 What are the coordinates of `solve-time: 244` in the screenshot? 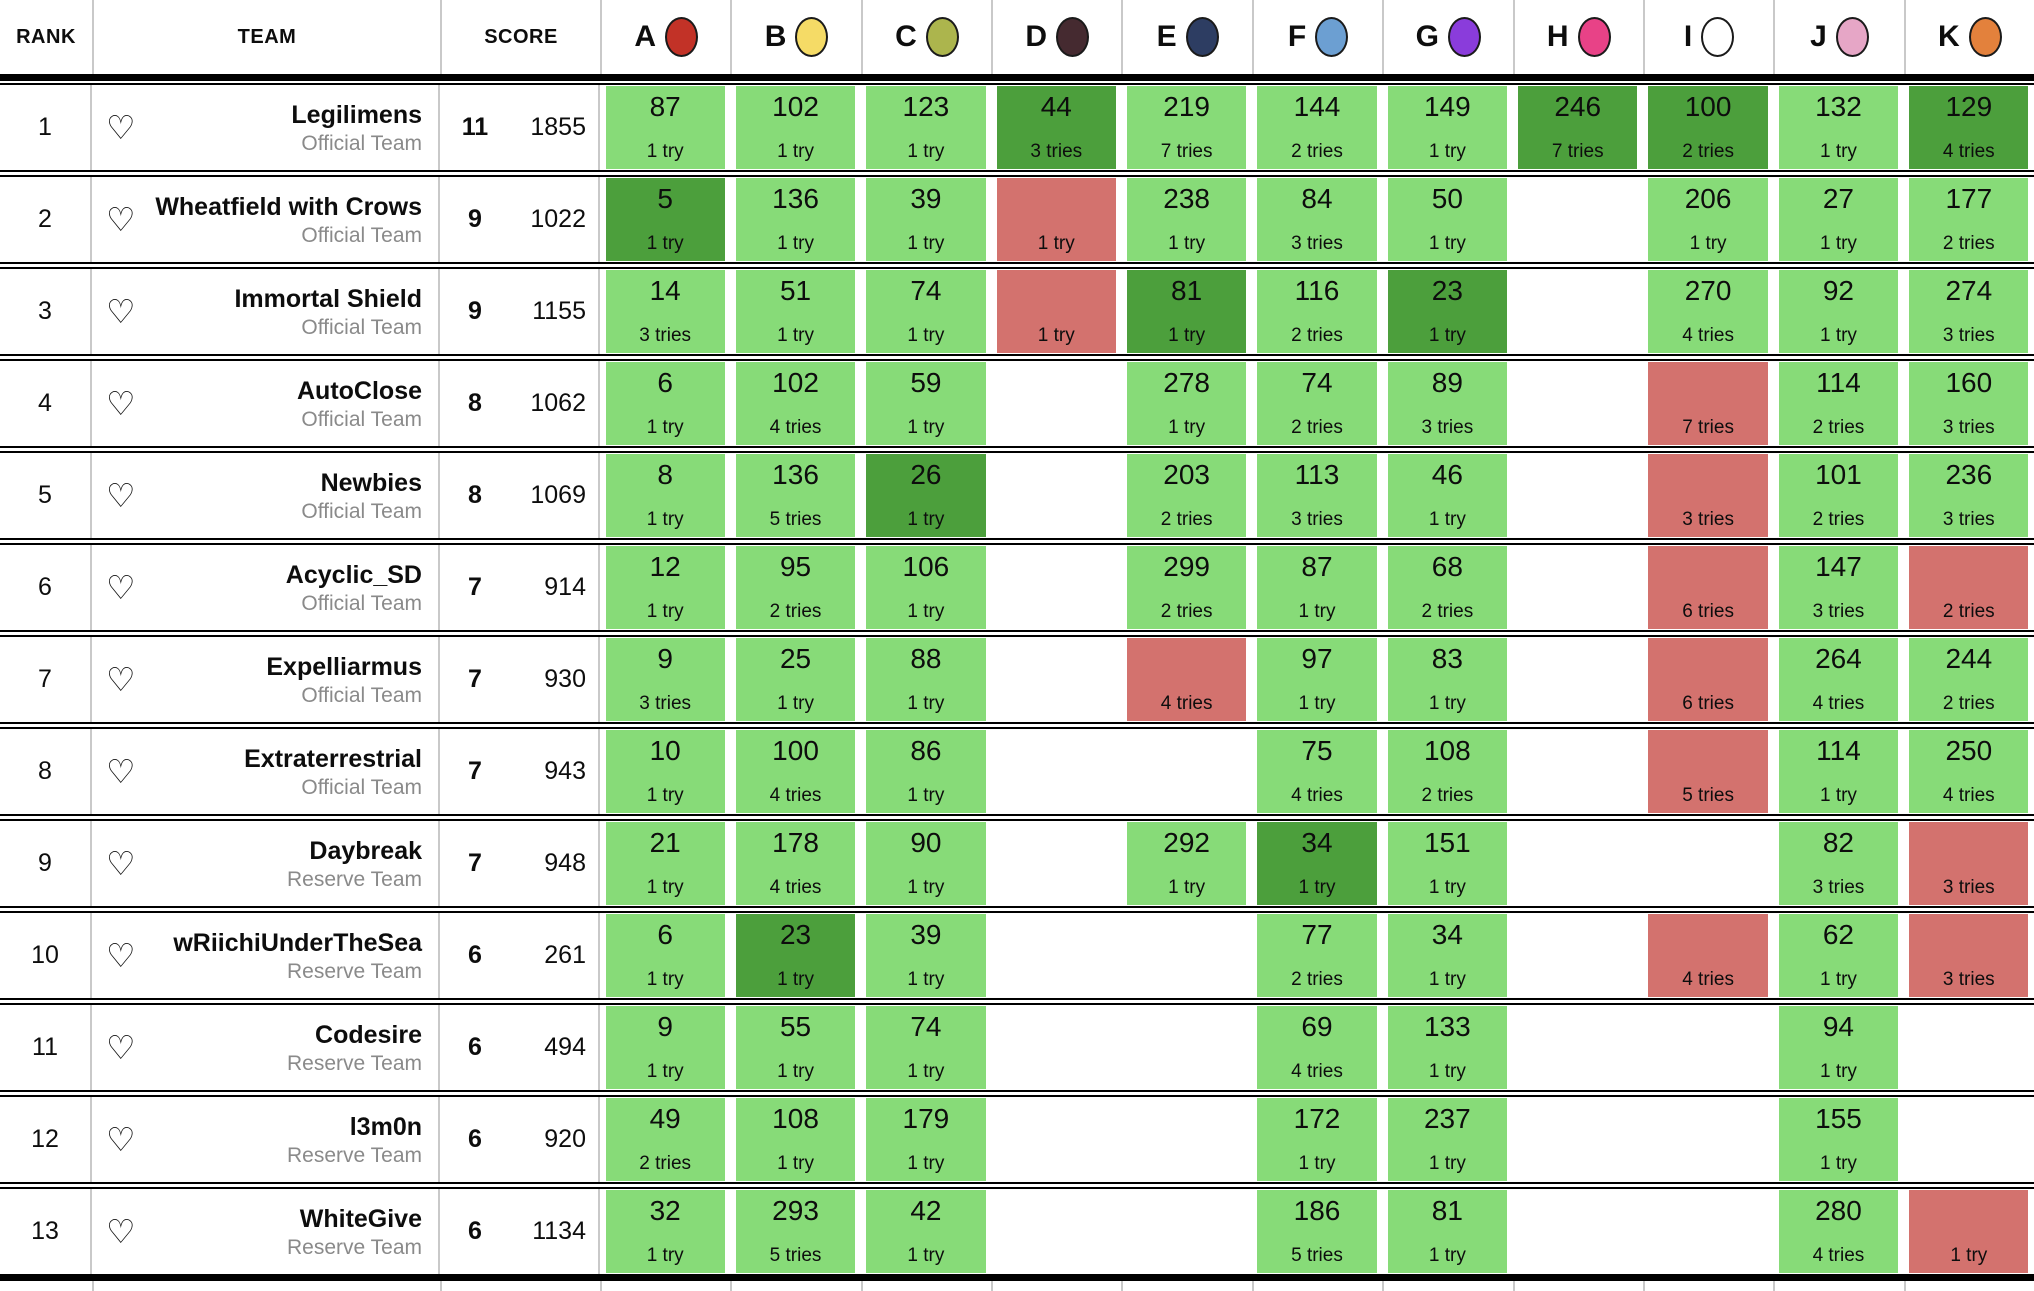 It's located at (1969, 658).